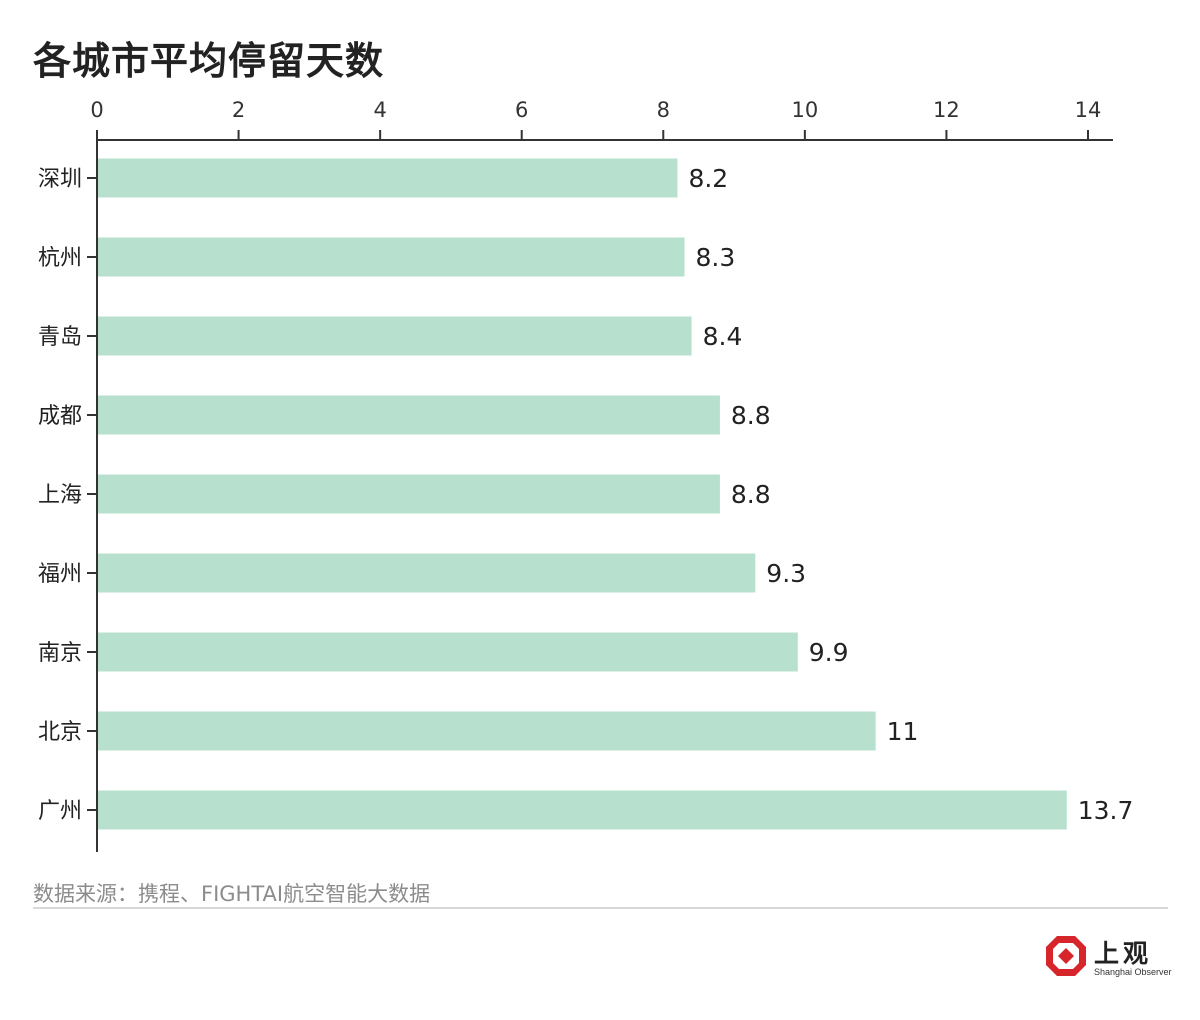 This screenshot has width=1200, height=1020. What do you see at coordinates (96, 110) in the screenshot?
I see `x-tick-label: 0` at bounding box center [96, 110].